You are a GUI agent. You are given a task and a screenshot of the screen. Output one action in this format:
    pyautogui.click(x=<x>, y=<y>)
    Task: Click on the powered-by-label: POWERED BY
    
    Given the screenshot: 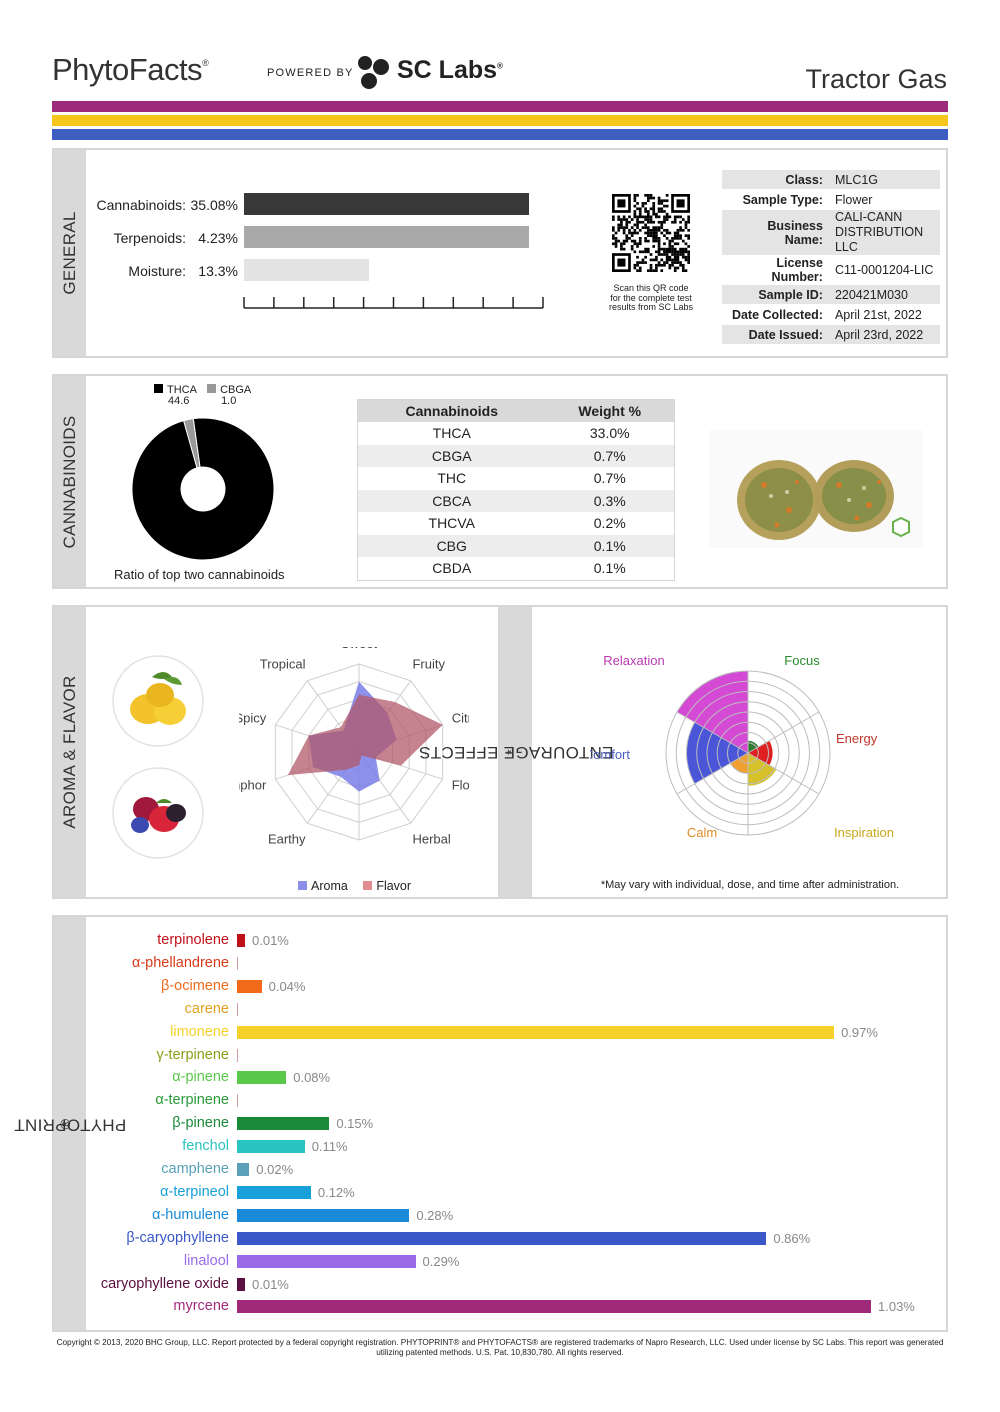 What is the action you would take?
    pyautogui.click(x=310, y=73)
    